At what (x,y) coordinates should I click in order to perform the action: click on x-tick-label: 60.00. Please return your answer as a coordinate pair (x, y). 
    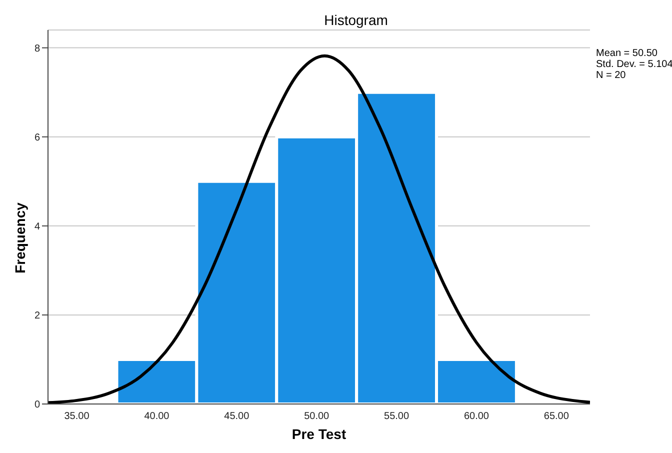
    Looking at the image, I should click on (477, 416).